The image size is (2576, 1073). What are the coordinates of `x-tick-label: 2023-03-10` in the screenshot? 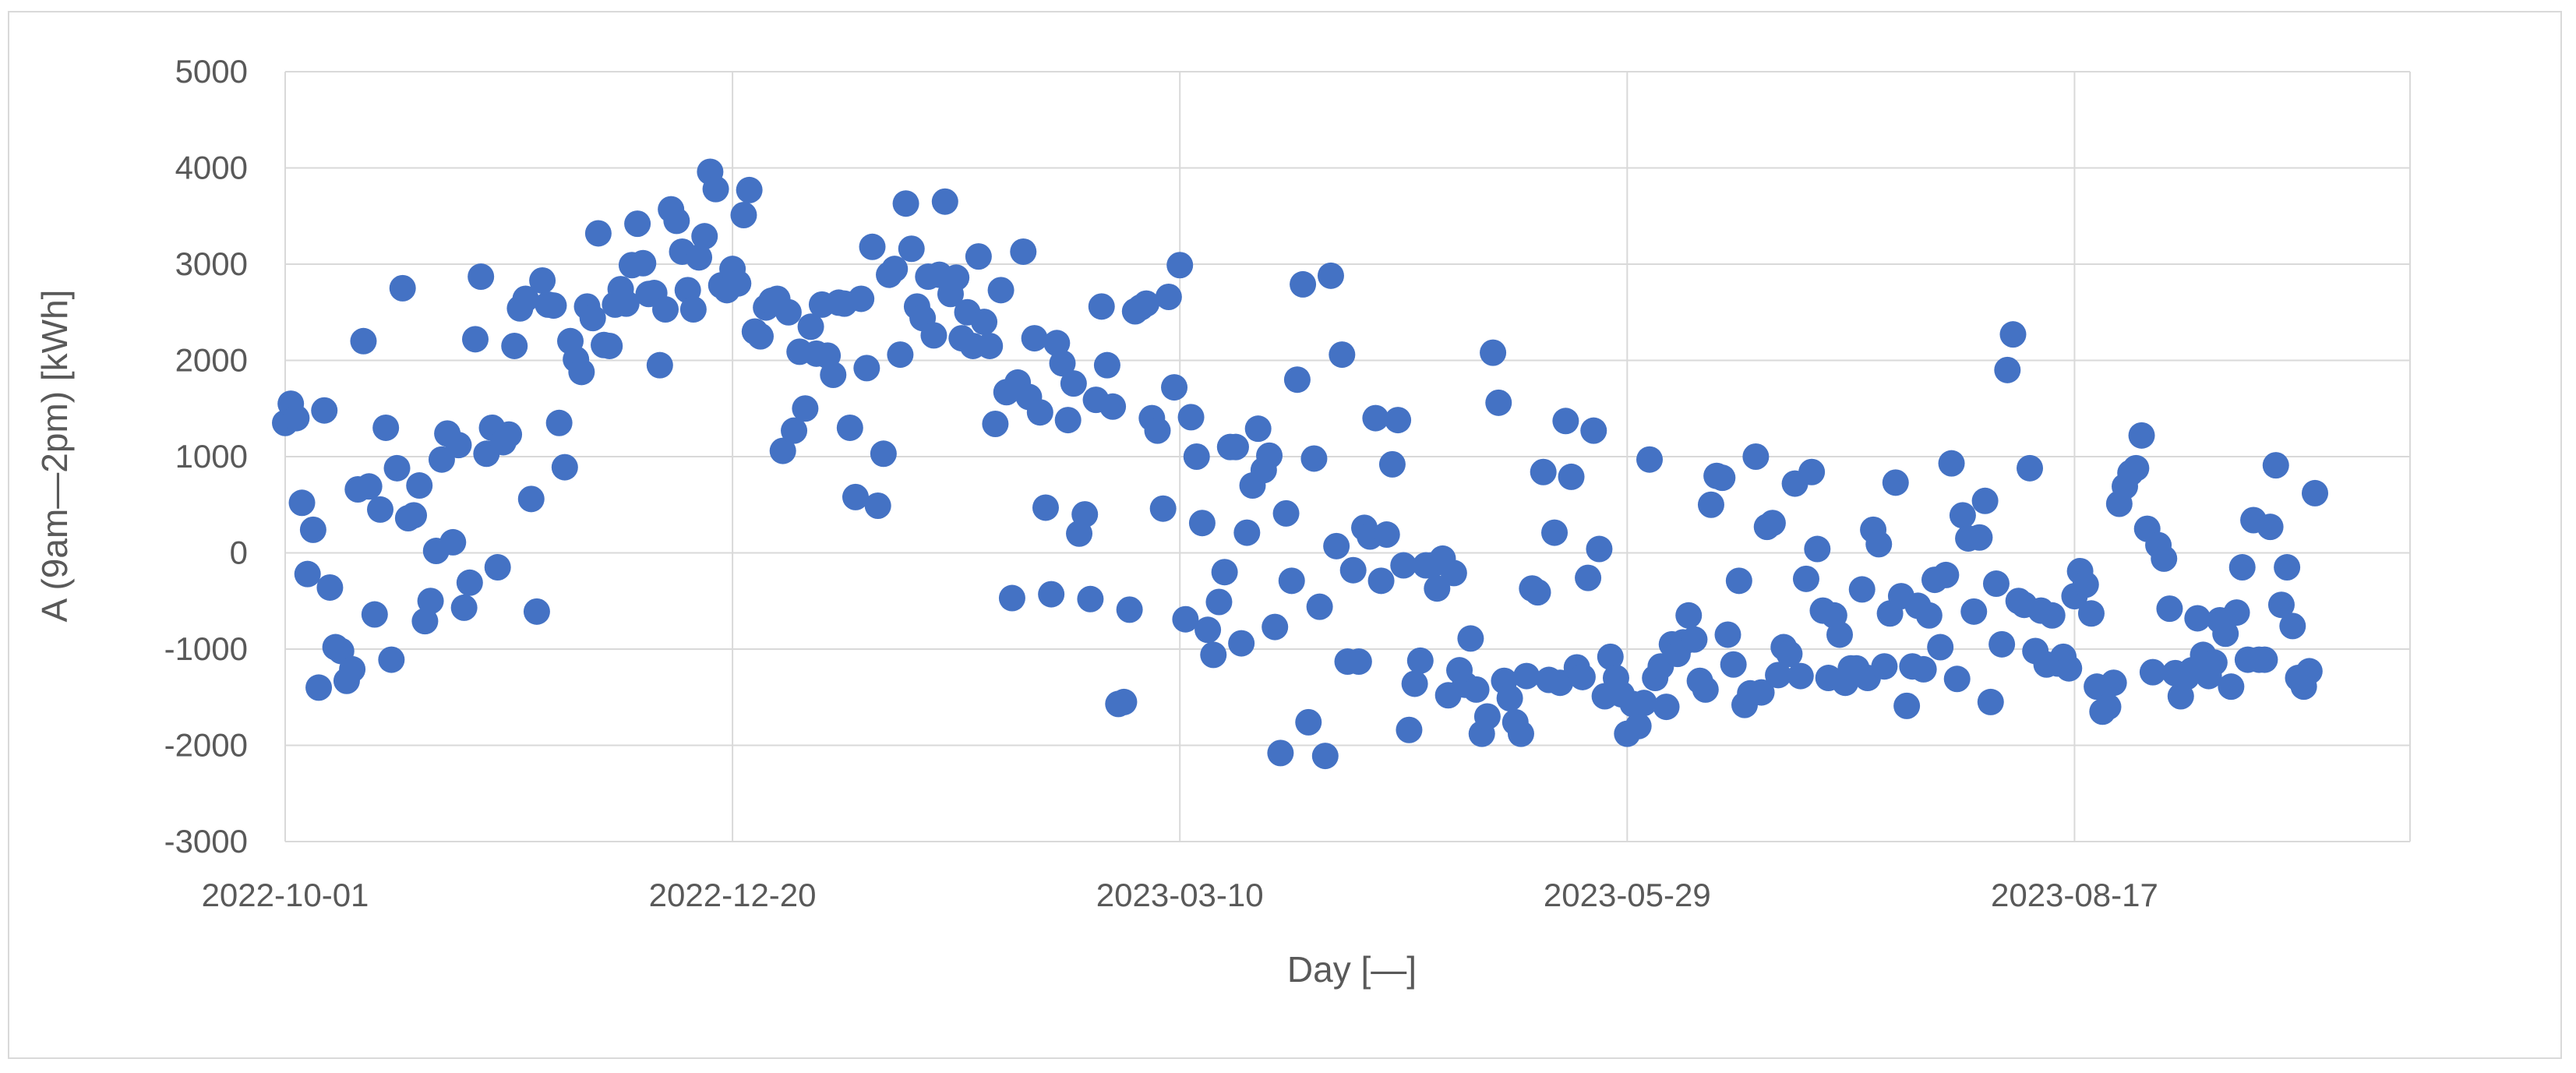 It's located at (1180, 895).